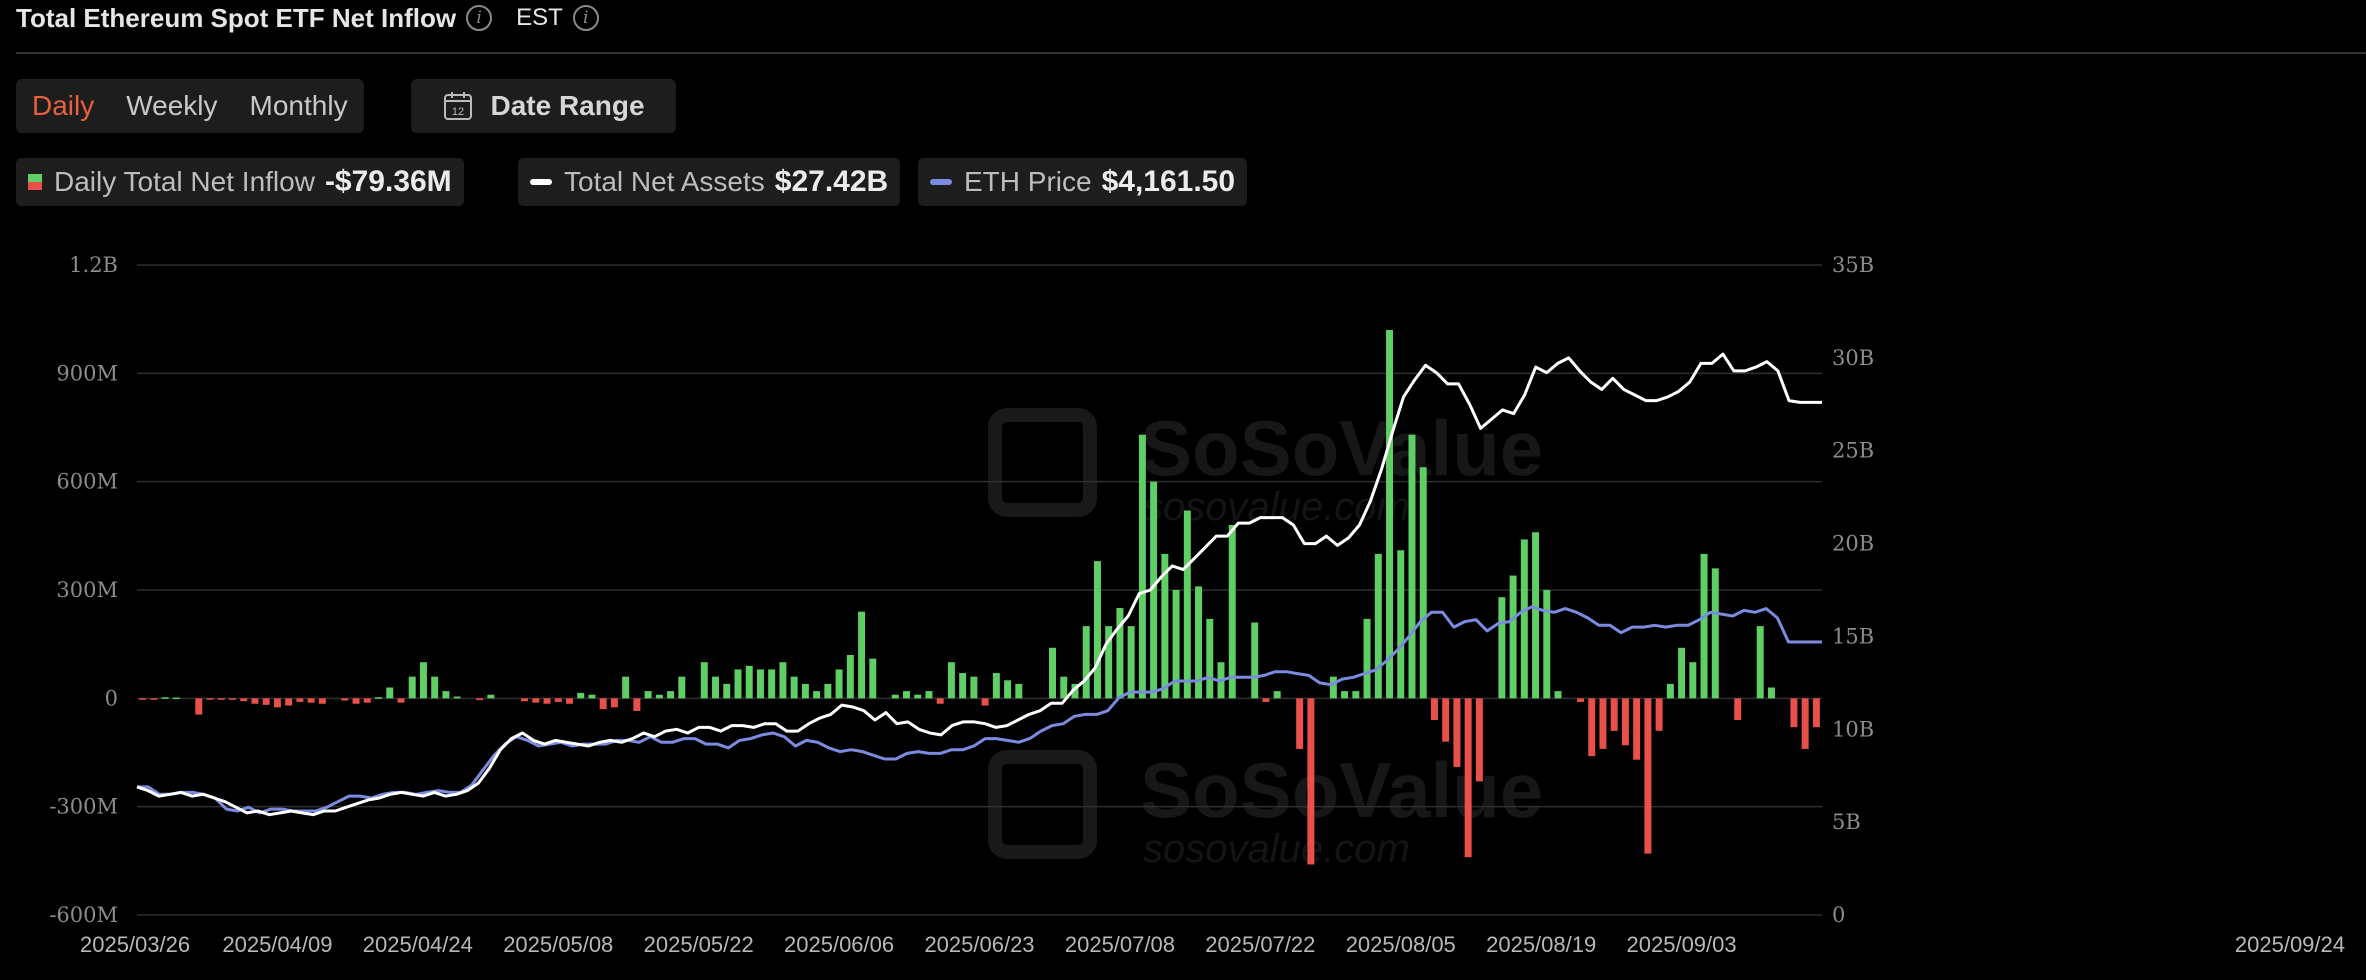 This screenshot has height=980, width=2366. Describe the element at coordinates (539, 17) in the screenshot. I see `timezone-label: EST` at that location.